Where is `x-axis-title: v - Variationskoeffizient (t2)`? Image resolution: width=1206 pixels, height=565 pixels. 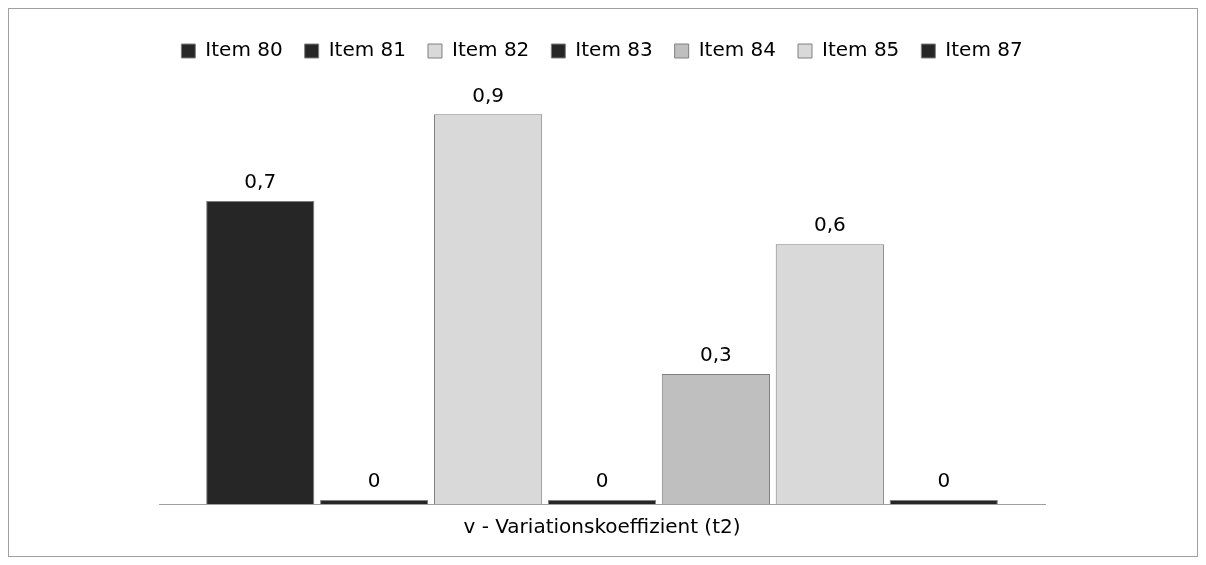 x-axis-title: v - Variationskoeffizient (t2) is located at coordinates (602, 526).